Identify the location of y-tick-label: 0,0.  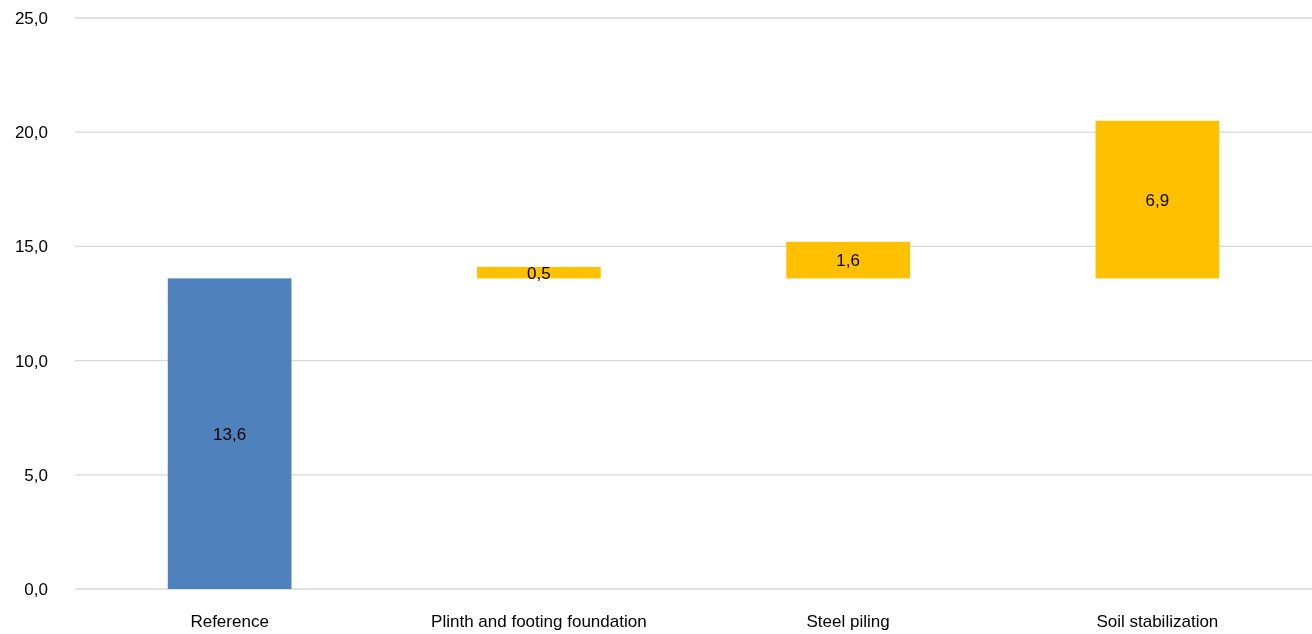
(36, 589).